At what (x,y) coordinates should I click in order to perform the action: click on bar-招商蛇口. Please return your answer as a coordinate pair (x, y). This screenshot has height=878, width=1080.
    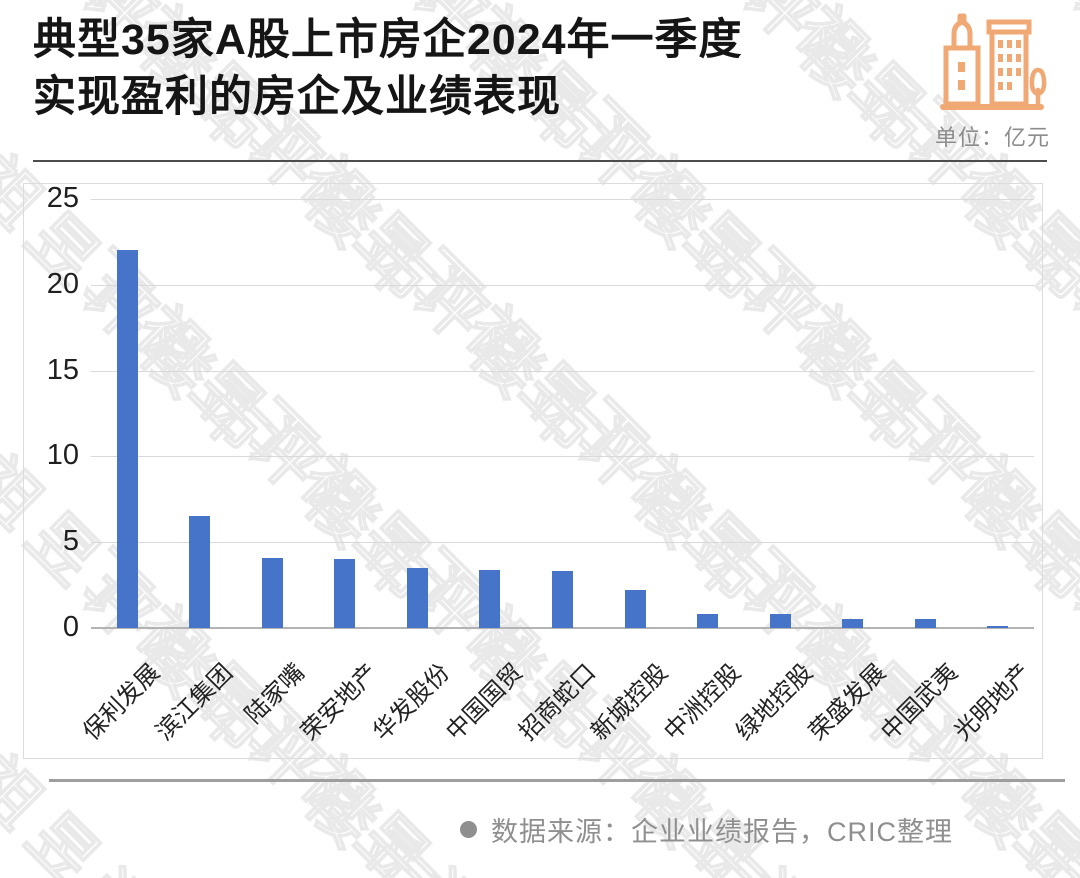
    Looking at the image, I should click on (562, 599).